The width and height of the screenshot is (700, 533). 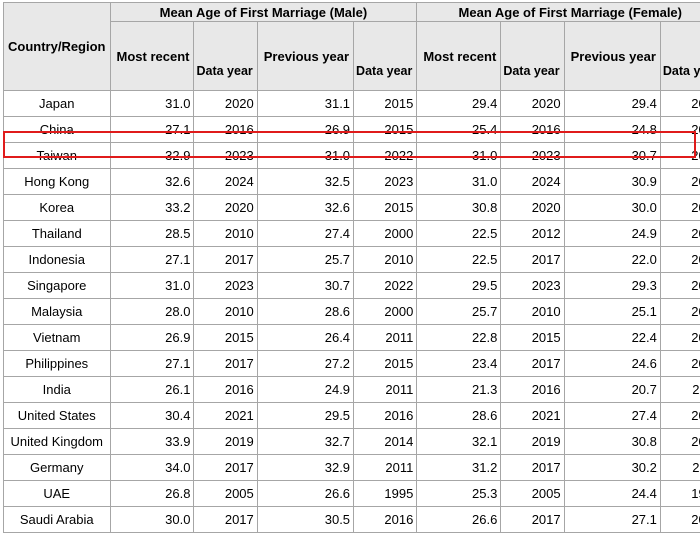 I want to click on value-cell: 30.5, so click(x=305, y=520).